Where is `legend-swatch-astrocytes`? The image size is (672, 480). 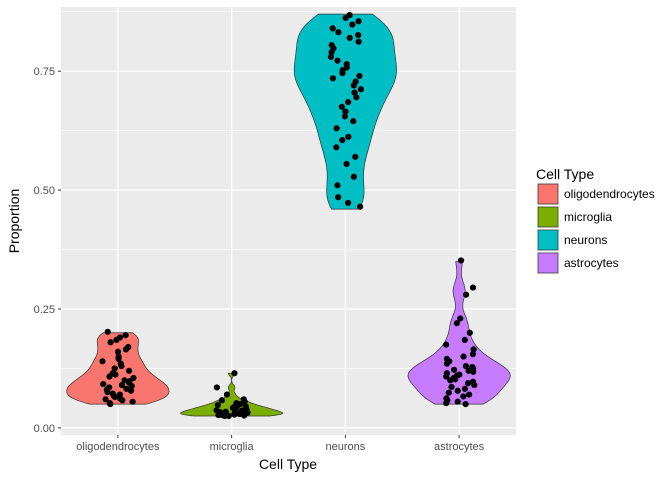
legend-swatch-astrocytes is located at coordinates (548, 263).